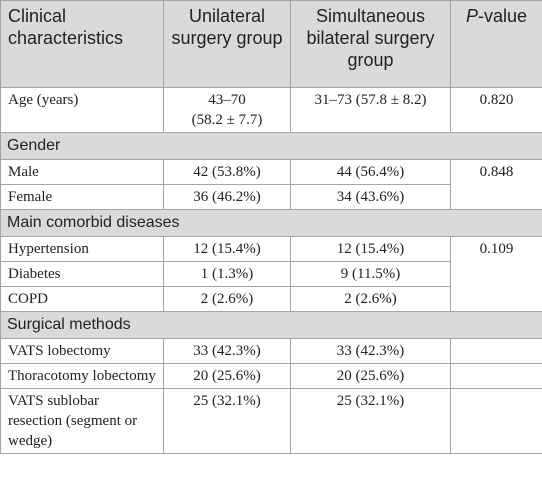 The width and height of the screenshot is (542, 488). I want to click on row-label: Thoracotomy lobectomy, so click(82, 376).